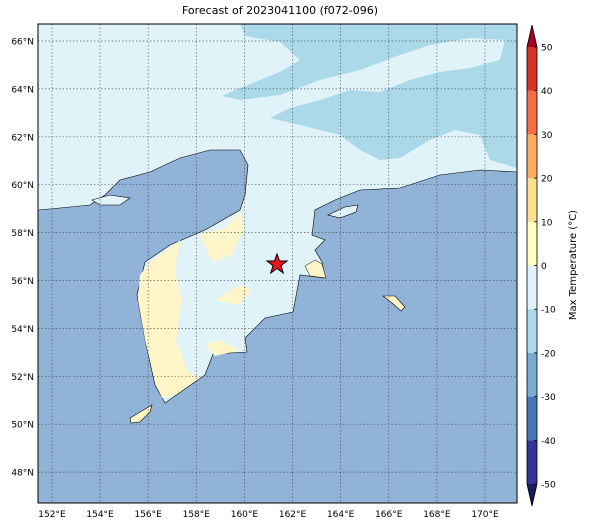 The width and height of the screenshot is (592, 528). What do you see at coordinates (548, 311) in the screenshot?
I see `colorbar-tick-label: -10` at bounding box center [548, 311].